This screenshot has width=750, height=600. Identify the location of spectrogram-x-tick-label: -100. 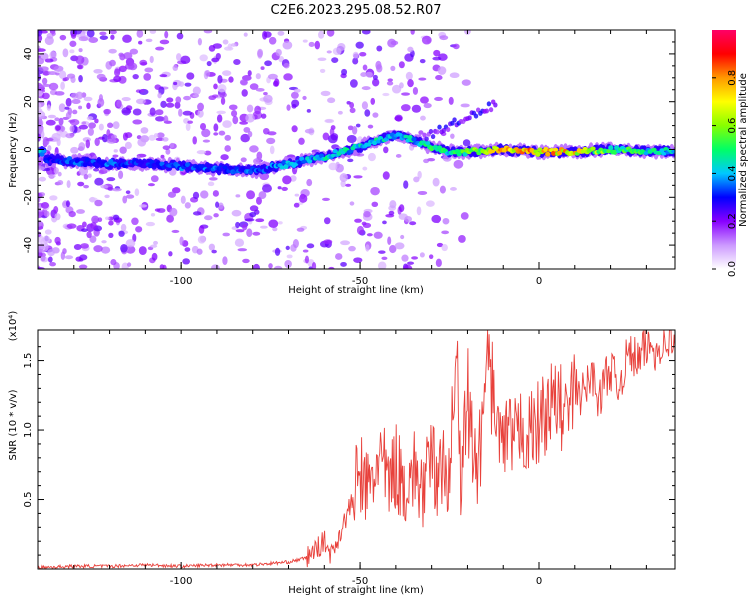
(181, 281).